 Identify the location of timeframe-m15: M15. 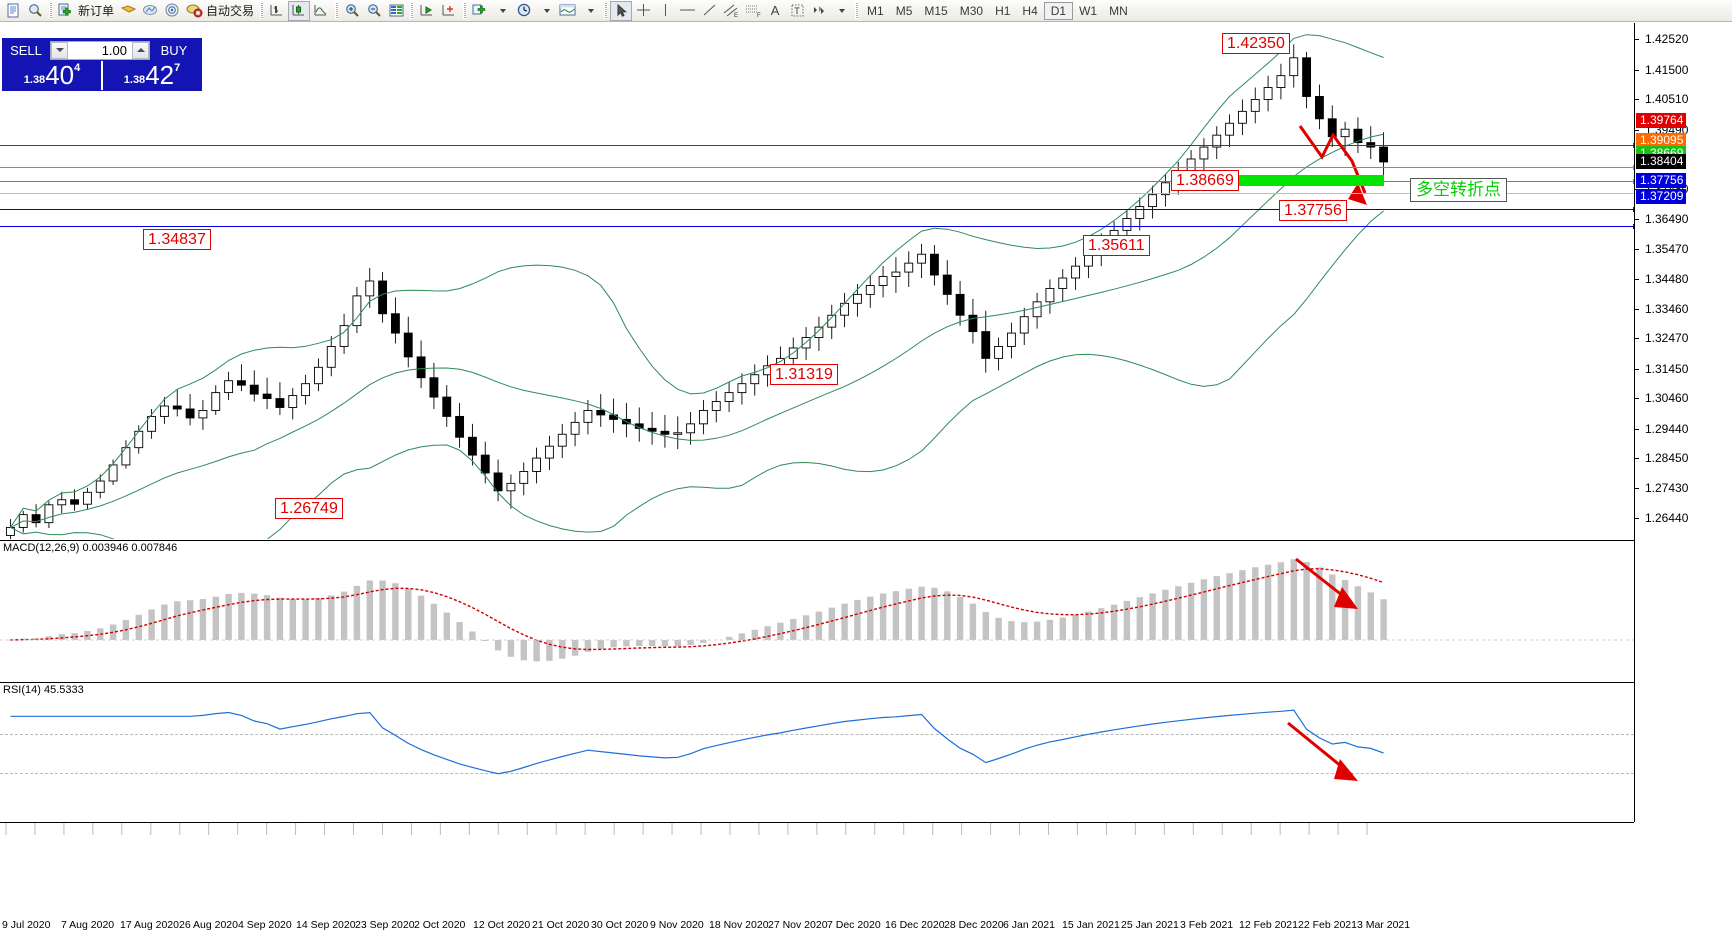
(936, 10).